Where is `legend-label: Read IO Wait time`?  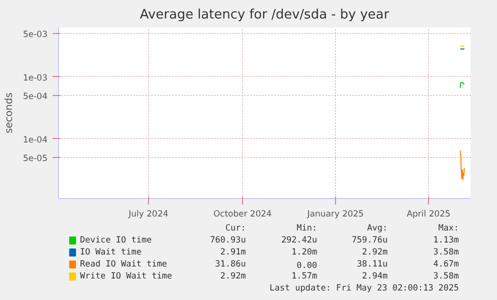
legend-label: Read IO Wait time is located at coordinates (124, 265).